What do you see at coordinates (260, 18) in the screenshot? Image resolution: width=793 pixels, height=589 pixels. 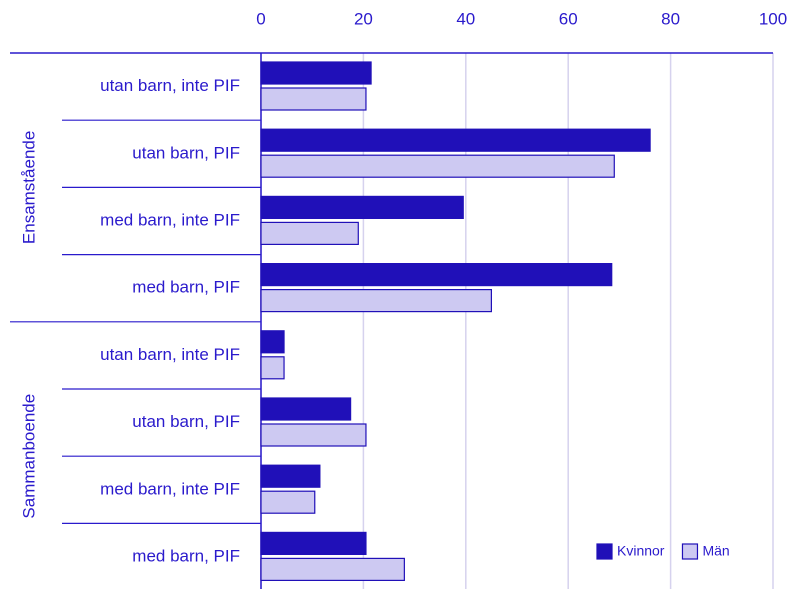 I see `x-tick-label: 0` at bounding box center [260, 18].